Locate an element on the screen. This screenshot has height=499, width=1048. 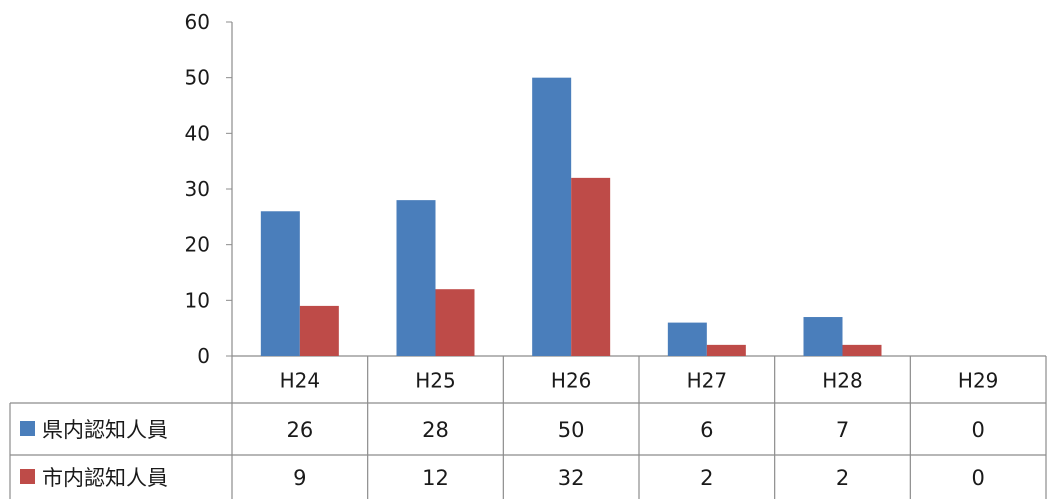
legend-label-series-1: 県内認知人員 is located at coordinates (105, 430).